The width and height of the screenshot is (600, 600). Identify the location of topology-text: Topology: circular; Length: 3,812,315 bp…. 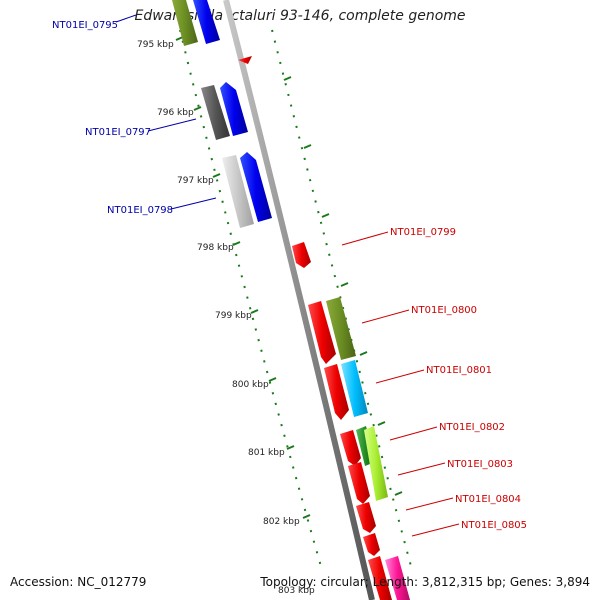
(425, 582).